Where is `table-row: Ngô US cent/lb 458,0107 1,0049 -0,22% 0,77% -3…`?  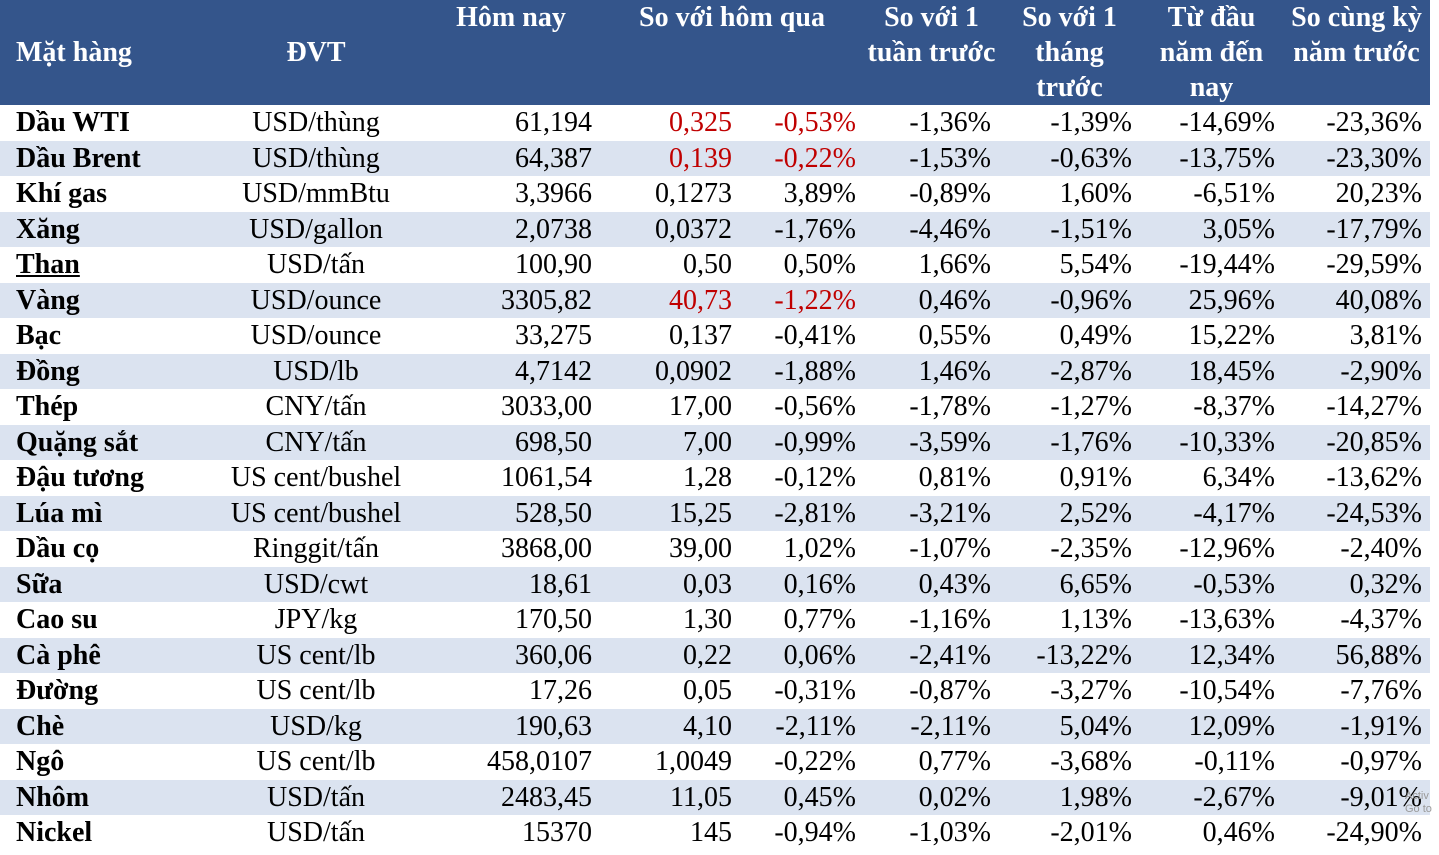
table-row: Ngô US cent/lb 458,0107 1,0049 -0,22% 0,77% -3… is located at coordinates (715, 762).